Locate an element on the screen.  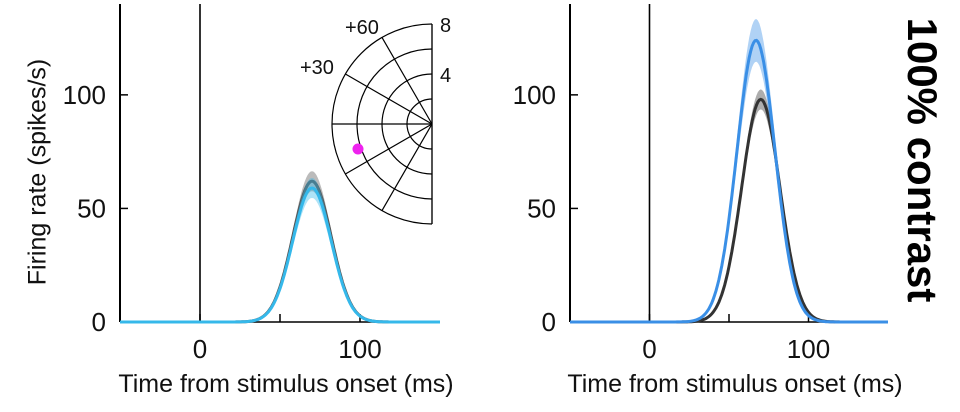
polar-inset: +30 +60 4 8 is located at coordinates (375, 120).